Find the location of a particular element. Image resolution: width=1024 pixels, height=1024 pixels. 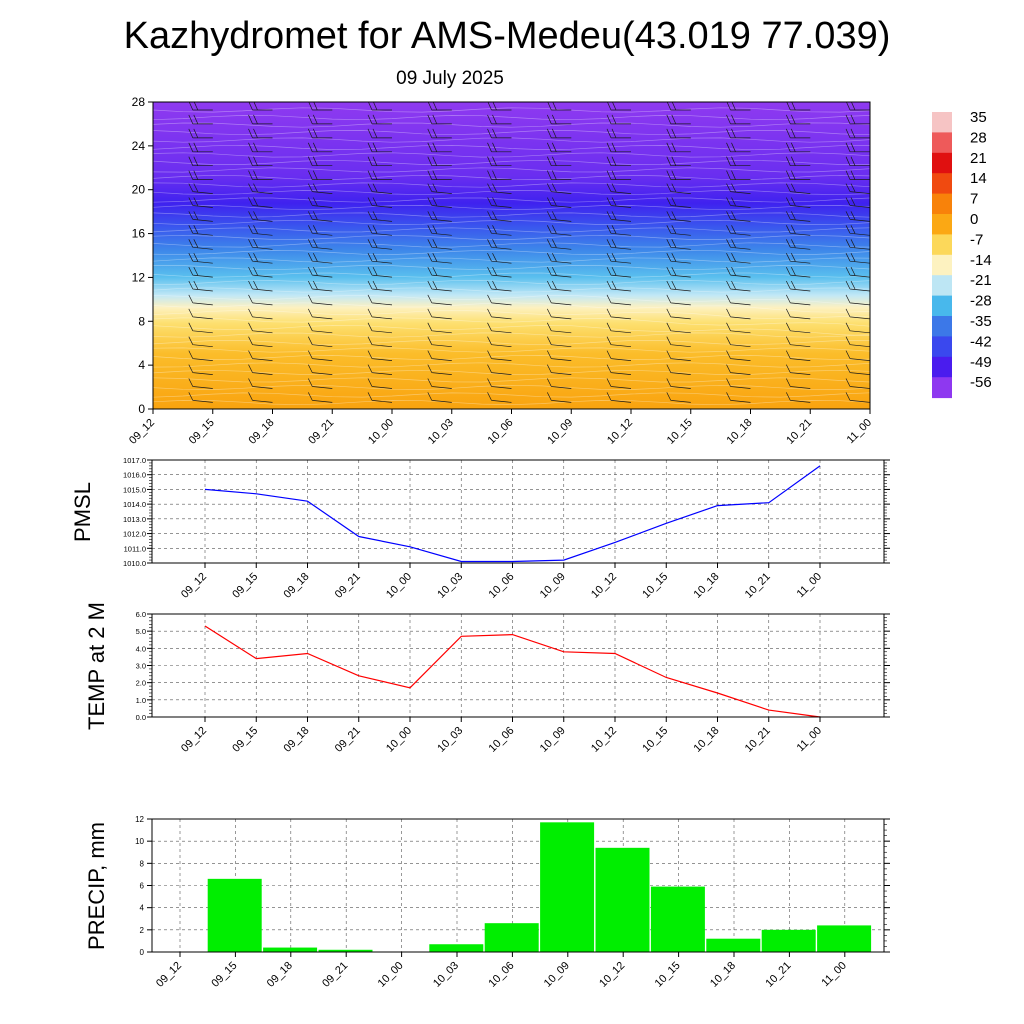

t-y-tick-label: 6.0 is located at coordinates (141, 614).